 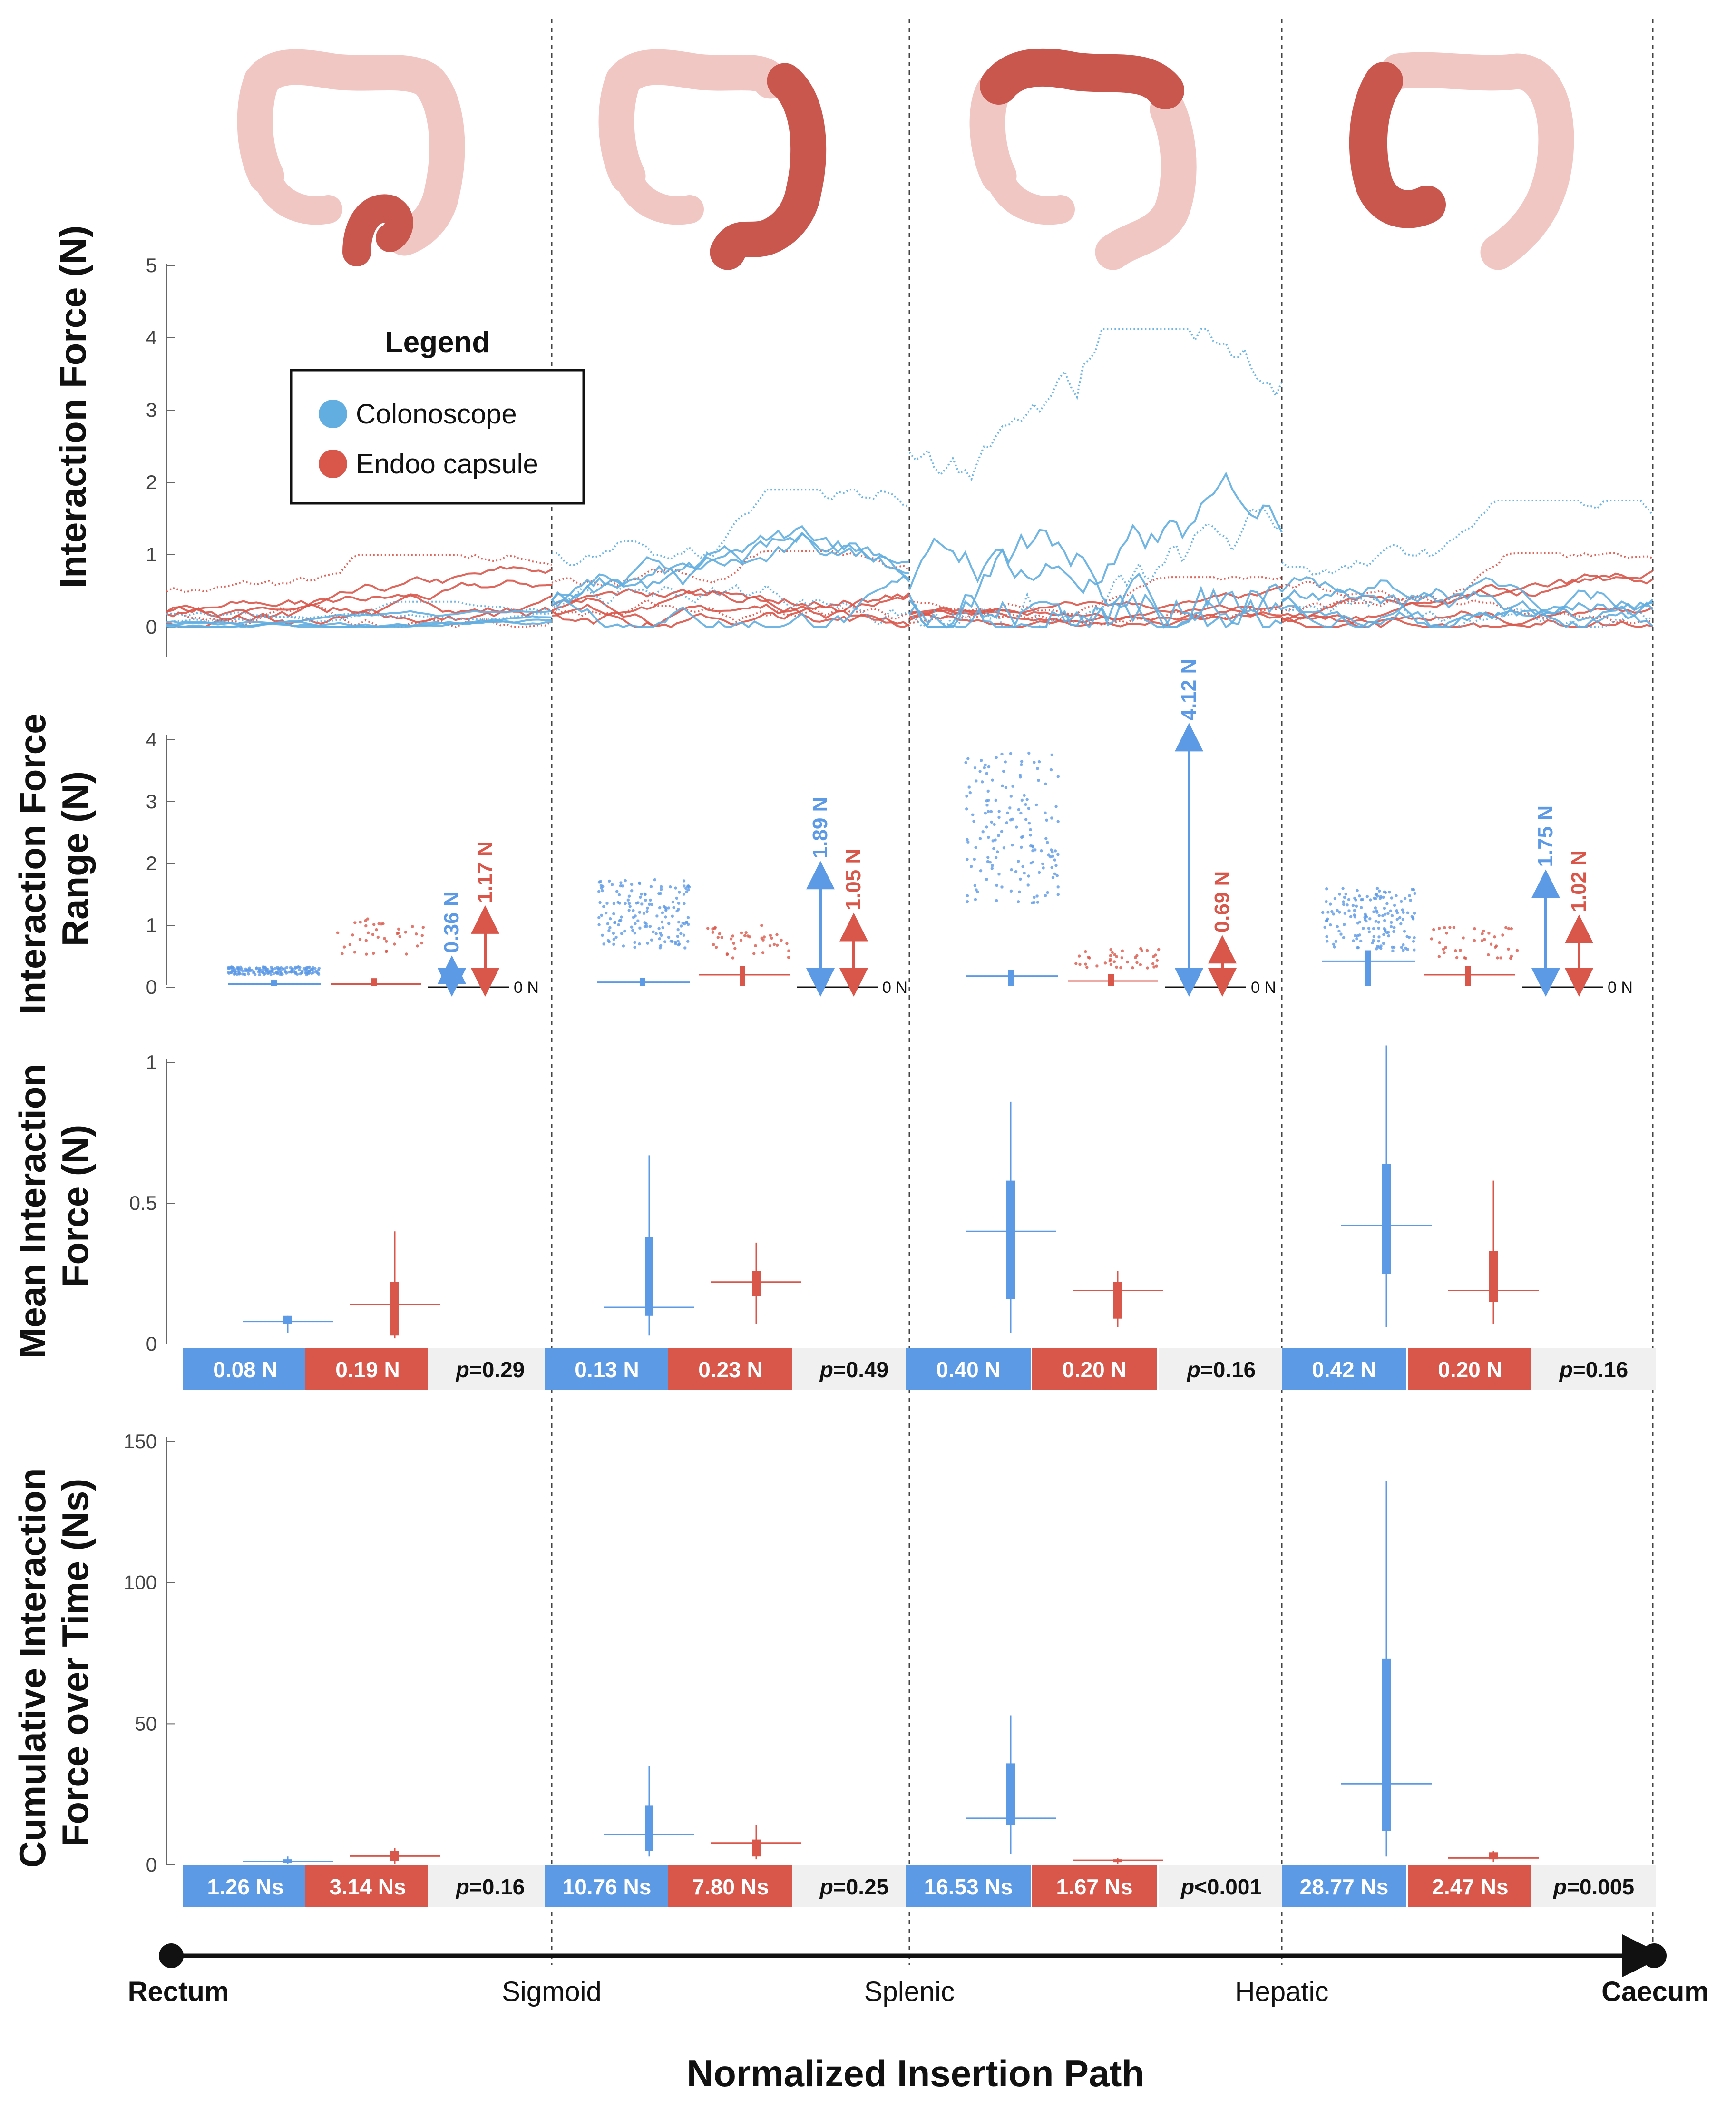 What do you see at coordinates (1189, 690) in the screenshot?
I see `range-label-colonoscope: 4.12 N` at bounding box center [1189, 690].